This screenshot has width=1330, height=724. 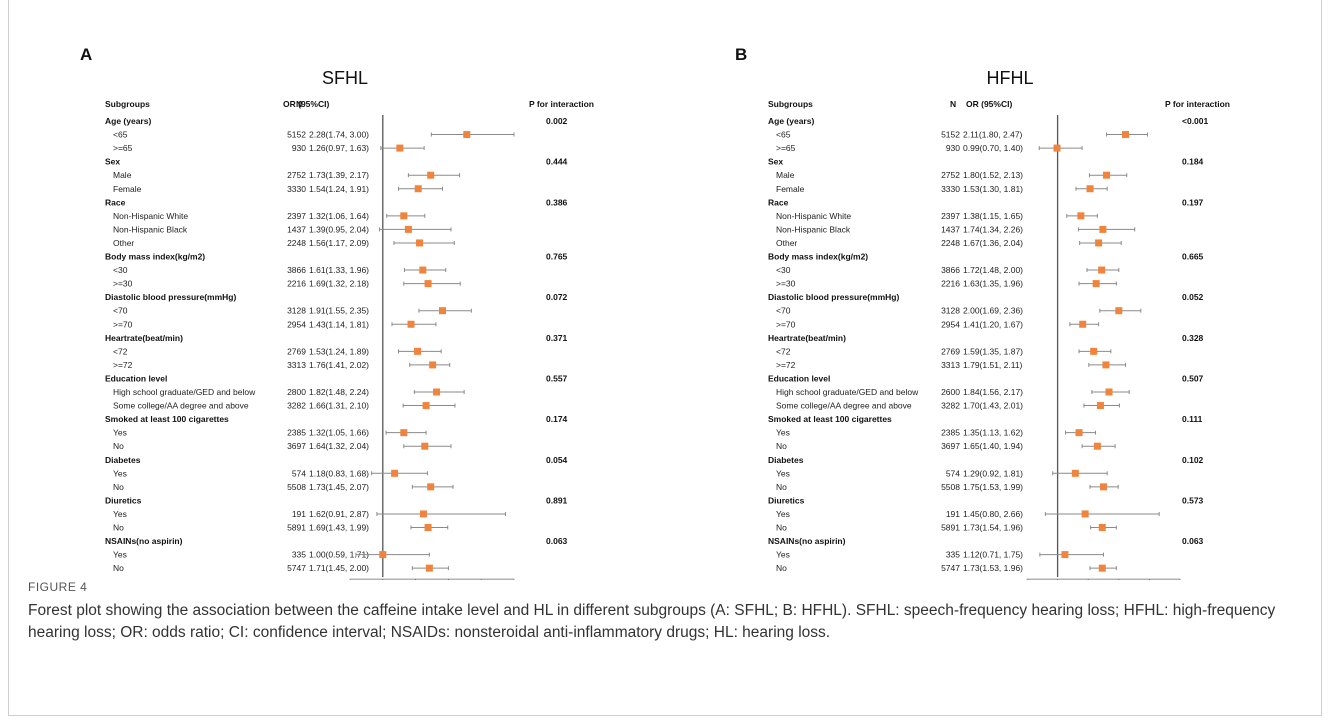 What do you see at coordinates (122, 175) in the screenshot?
I see `subgroup-label: Male` at bounding box center [122, 175].